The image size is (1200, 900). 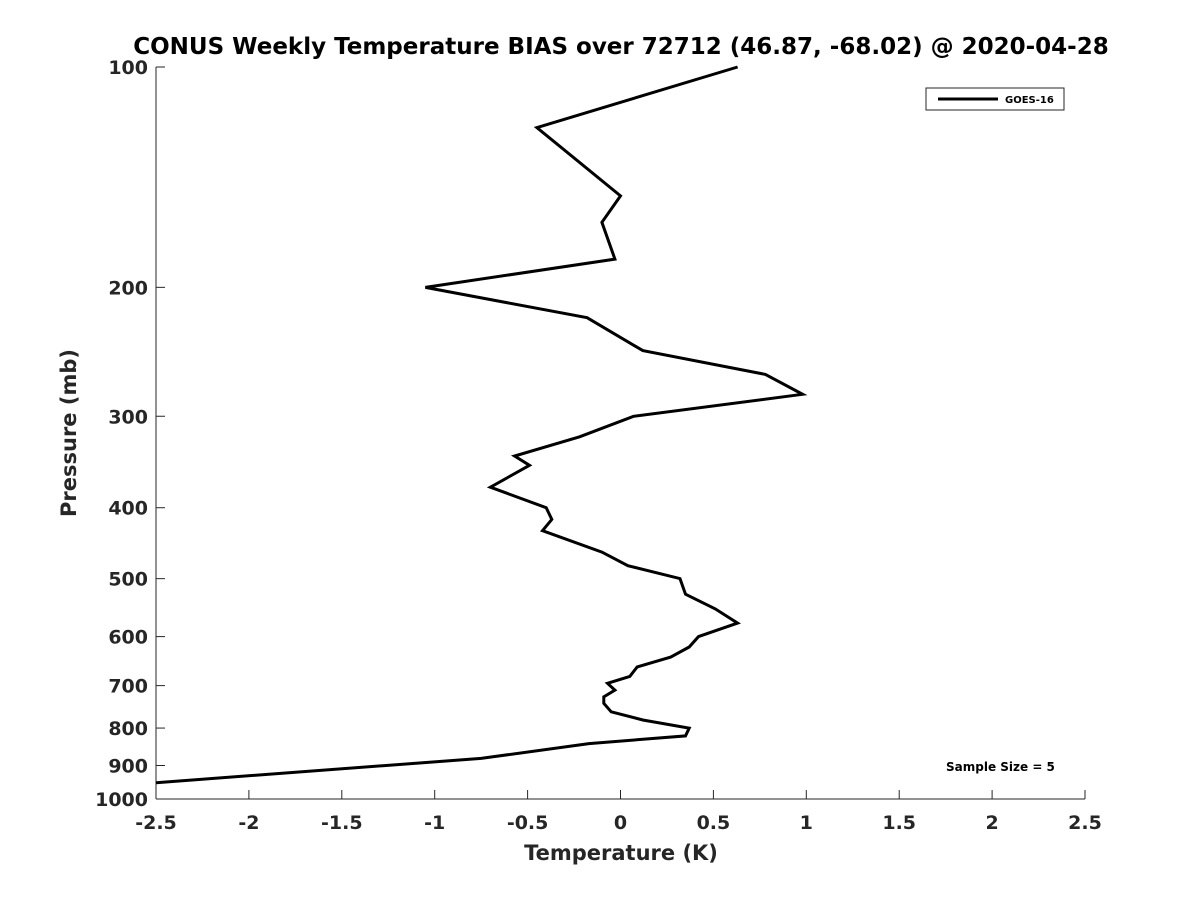 What do you see at coordinates (342, 823) in the screenshot?
I see `x-tick-label: -1.5` at bounding box center [342, 823].